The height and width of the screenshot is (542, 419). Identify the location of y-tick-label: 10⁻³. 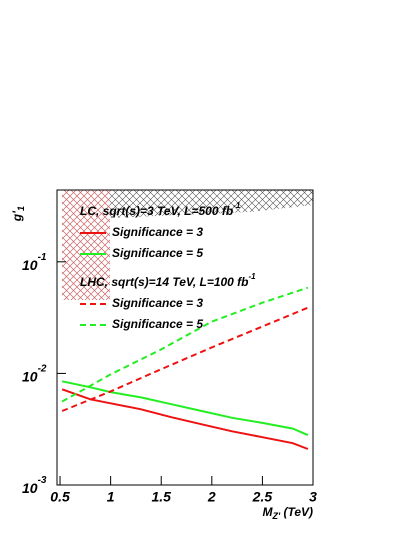
(34, 485).